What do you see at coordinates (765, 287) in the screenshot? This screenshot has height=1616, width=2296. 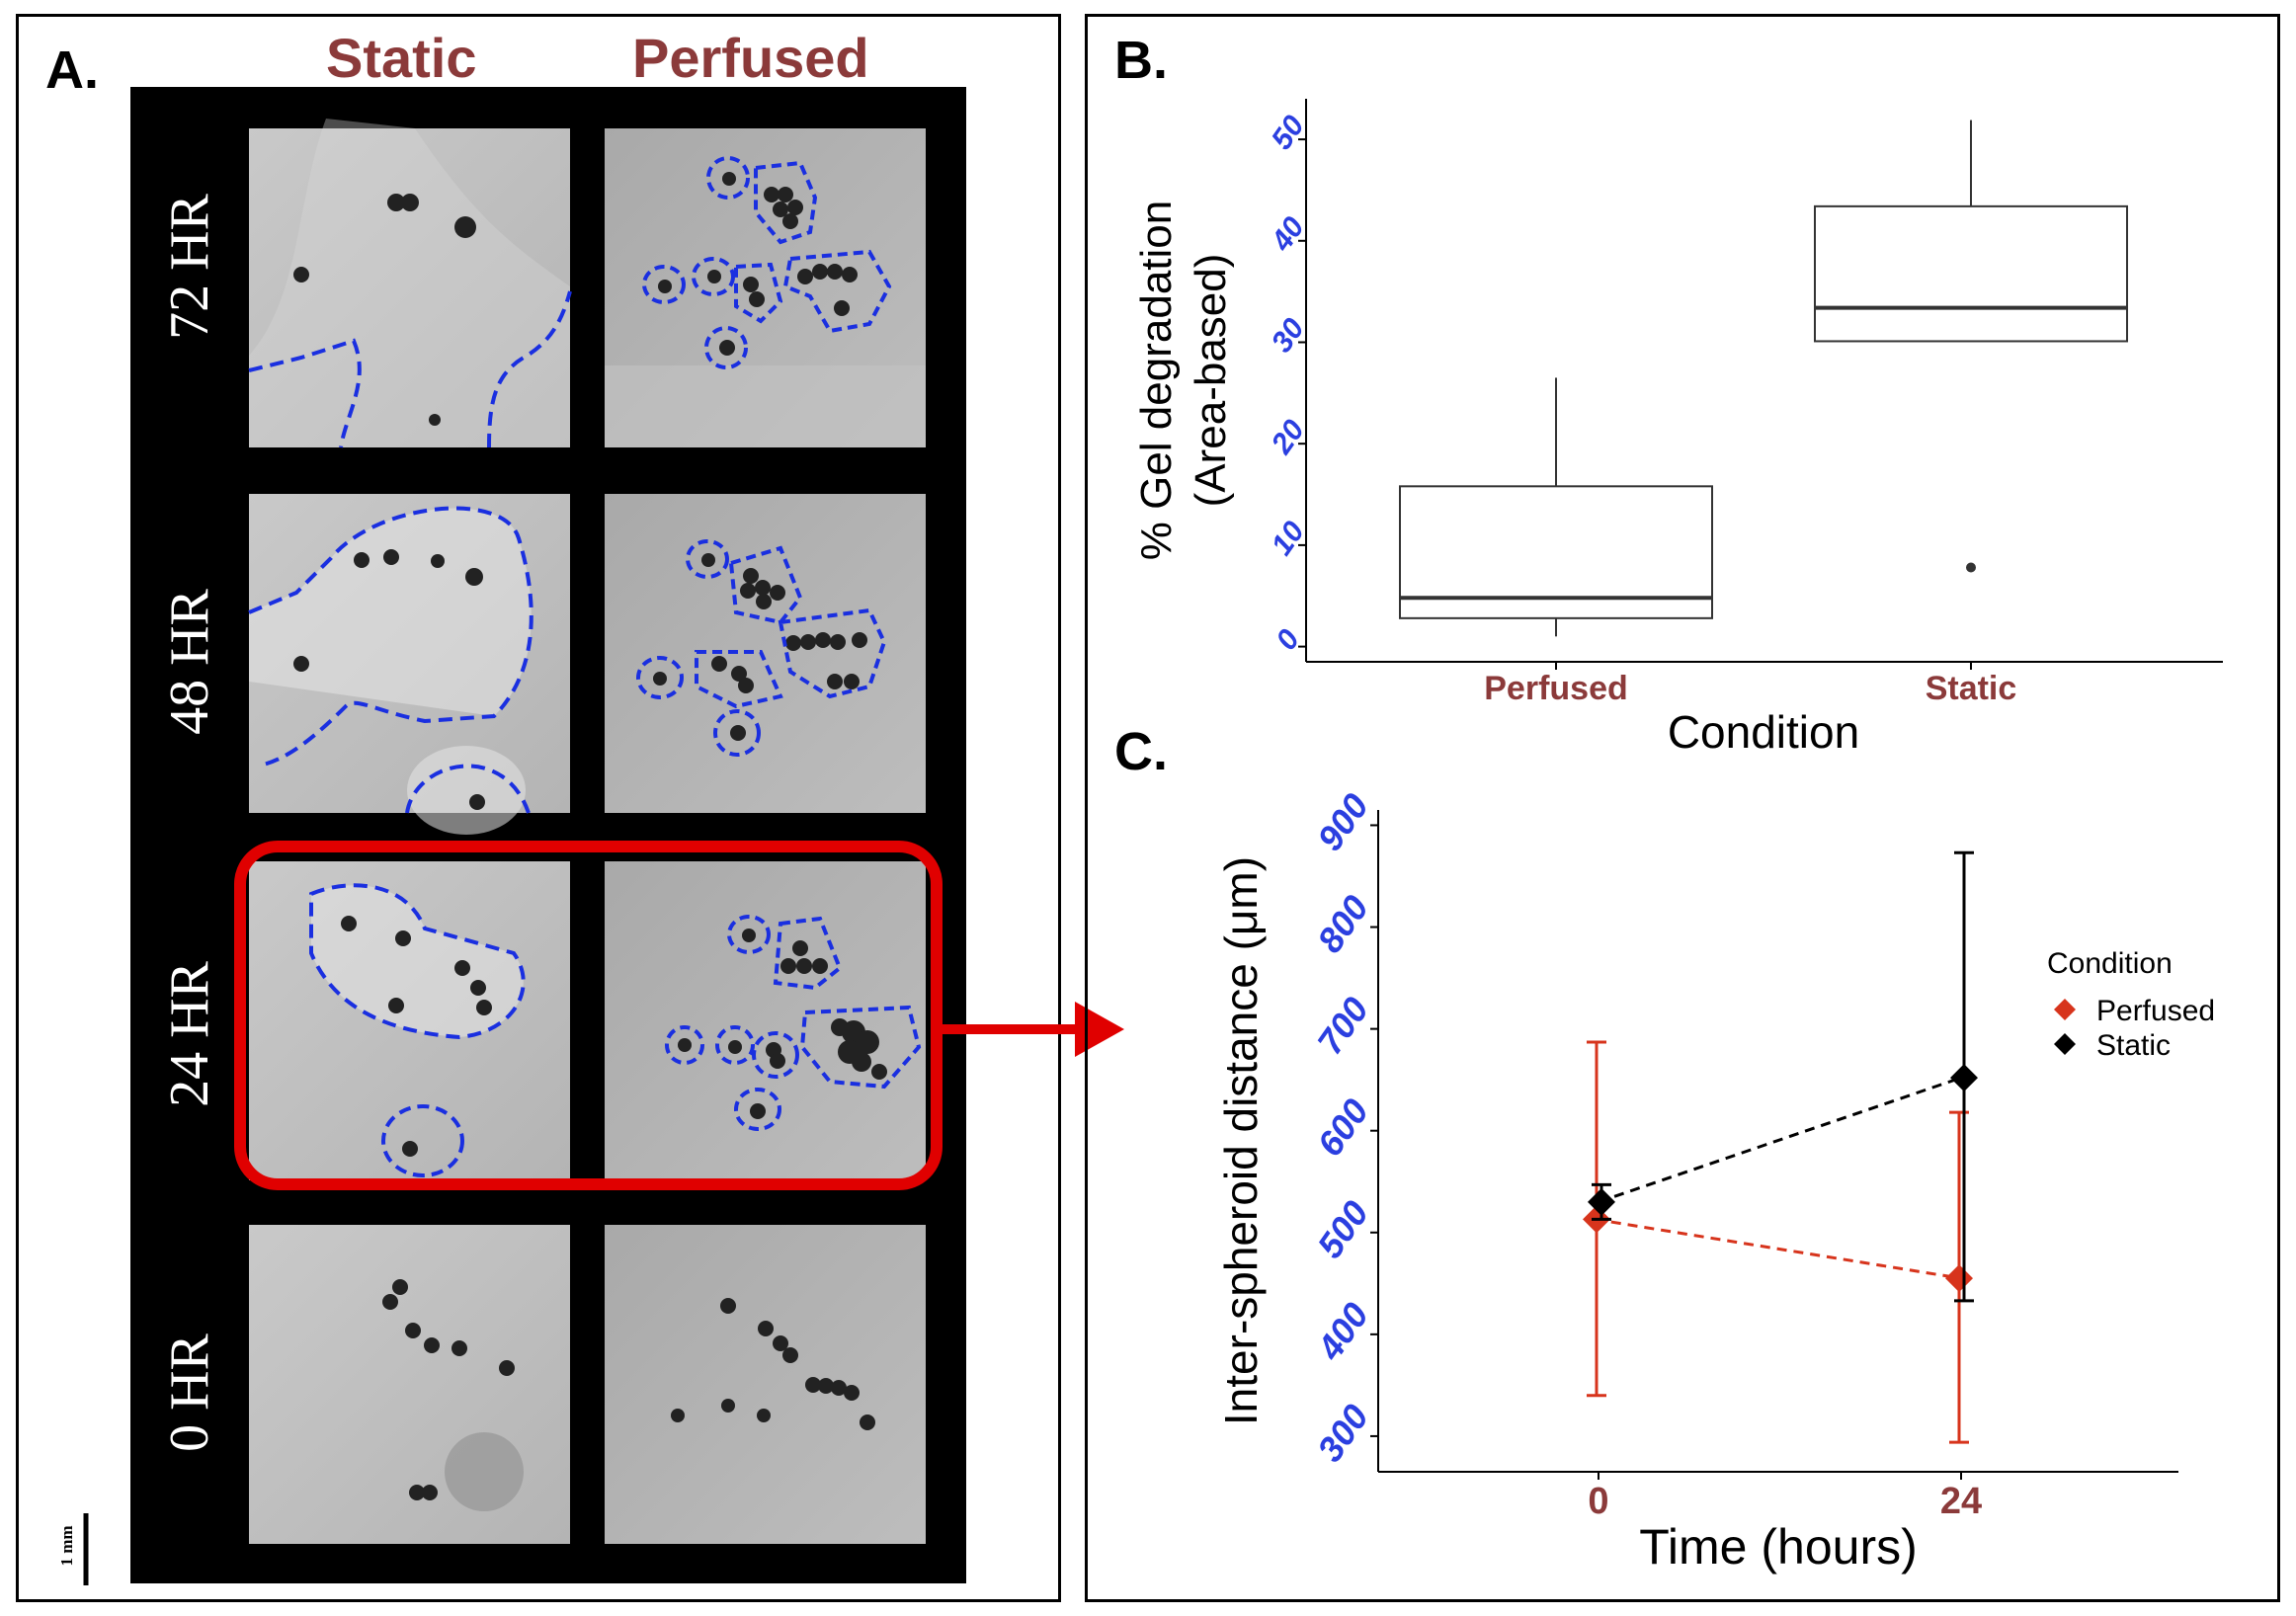 I see `micrograph-perfused-72hr` at bounding box center [765, 287].